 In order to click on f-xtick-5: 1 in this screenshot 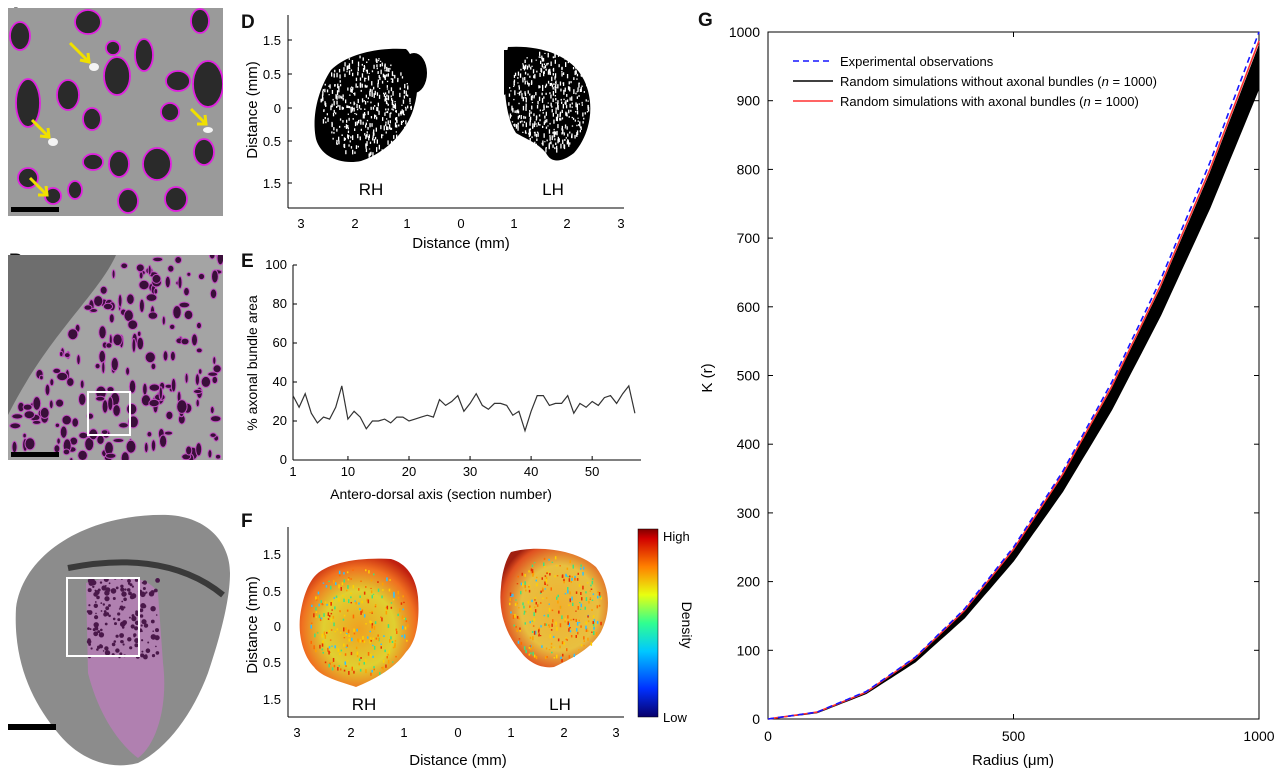, I will do `click(510, 732)`.